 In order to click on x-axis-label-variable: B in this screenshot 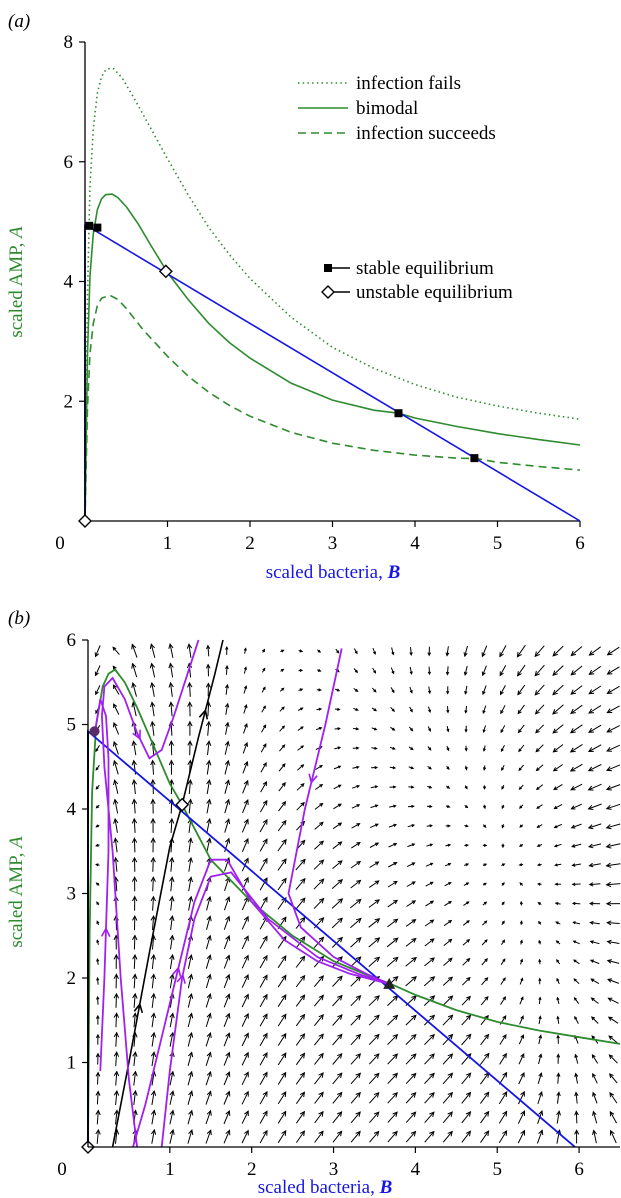, I will do `click(386, 1187)`.